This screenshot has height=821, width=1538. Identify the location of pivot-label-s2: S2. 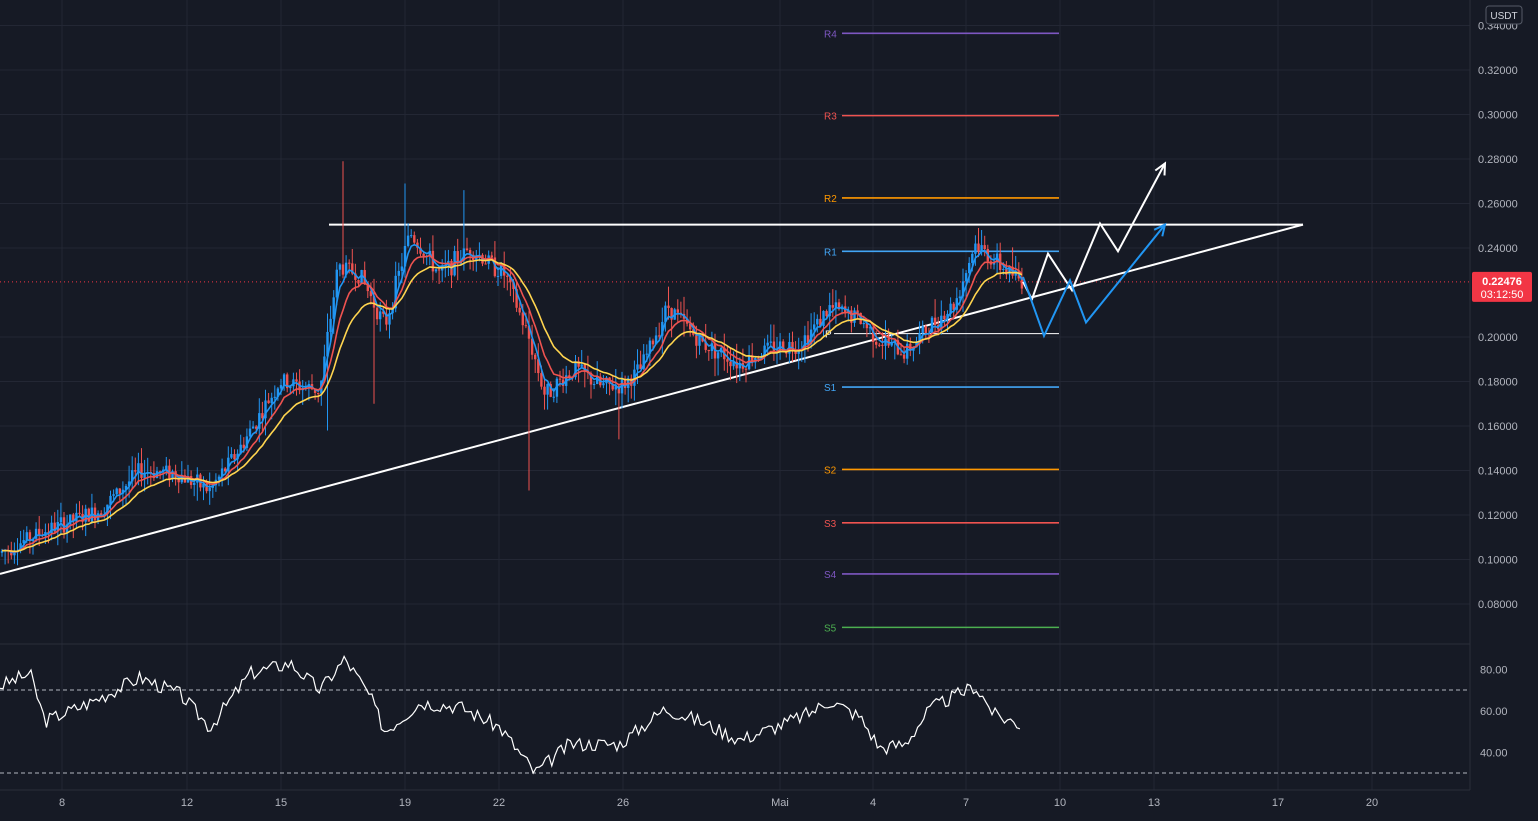
(830, 470).